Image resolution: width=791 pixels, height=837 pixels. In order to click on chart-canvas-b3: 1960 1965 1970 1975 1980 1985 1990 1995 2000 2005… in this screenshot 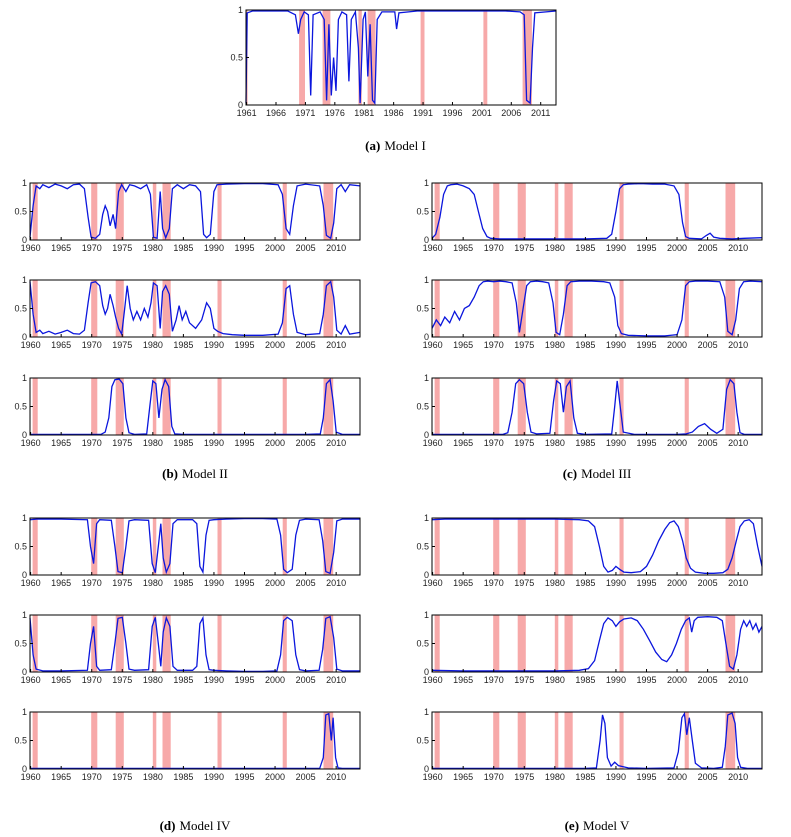, I will do `click(187, 411)`.